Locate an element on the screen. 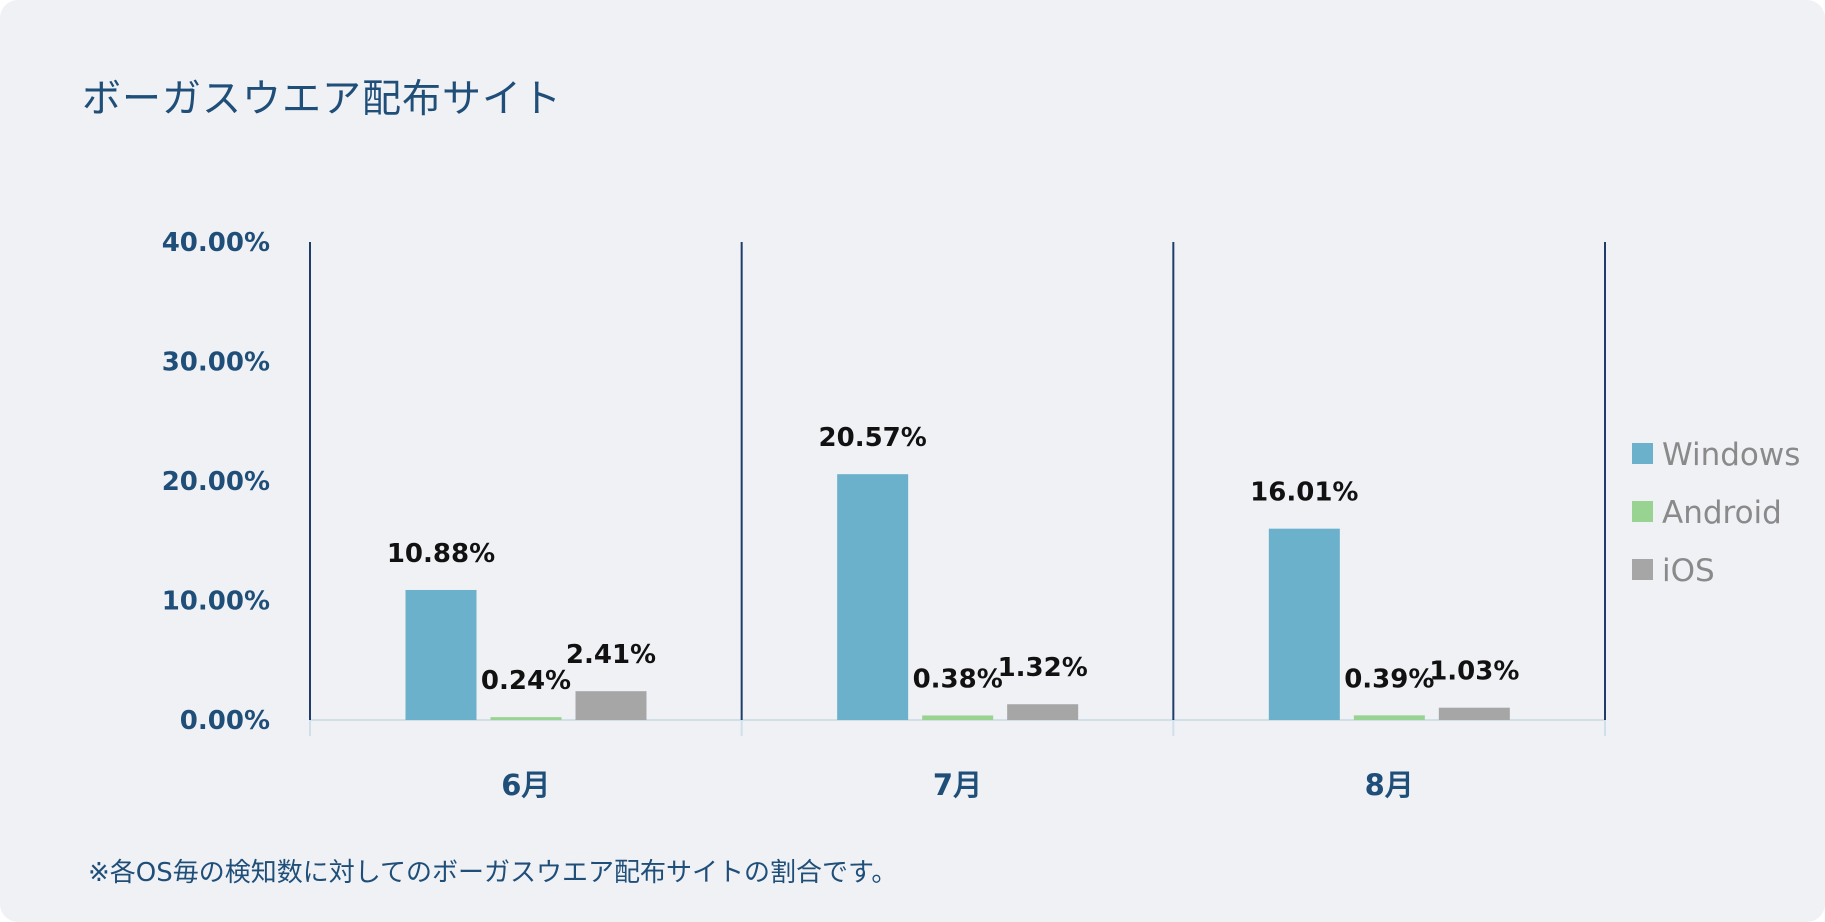 The height and width of the screenshot is (922, 1825). legend-swatch-ios is located at coordinates (1642, 569).